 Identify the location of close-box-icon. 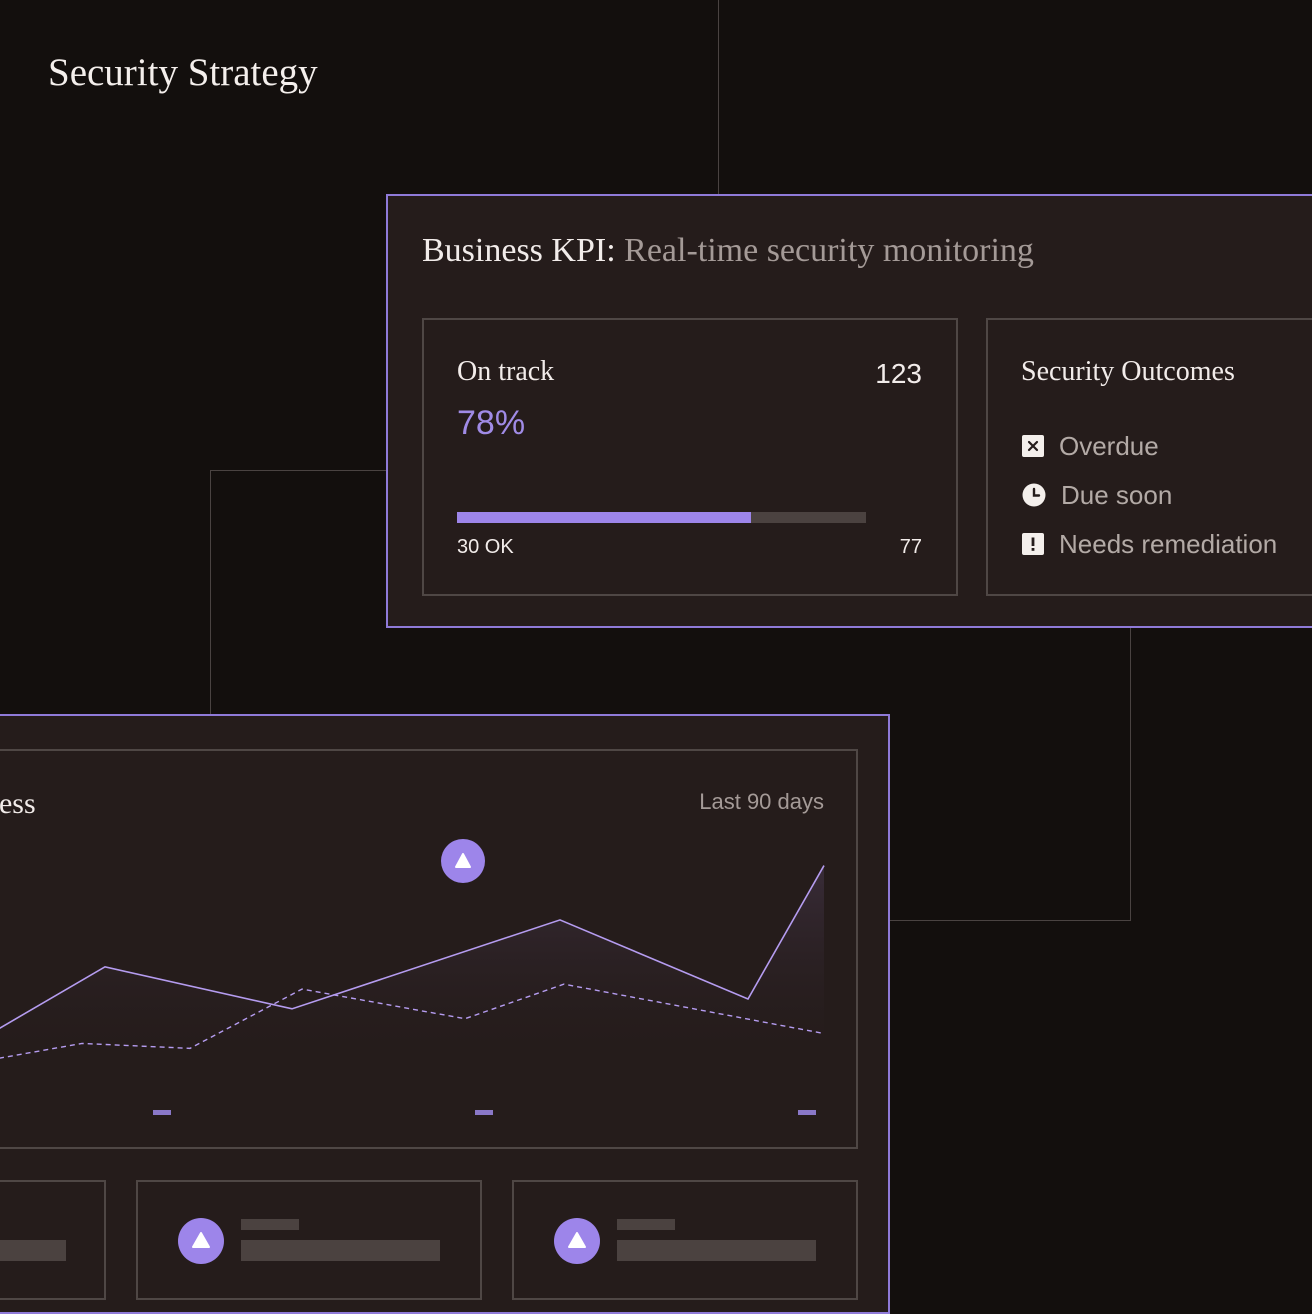
(1033, 446).